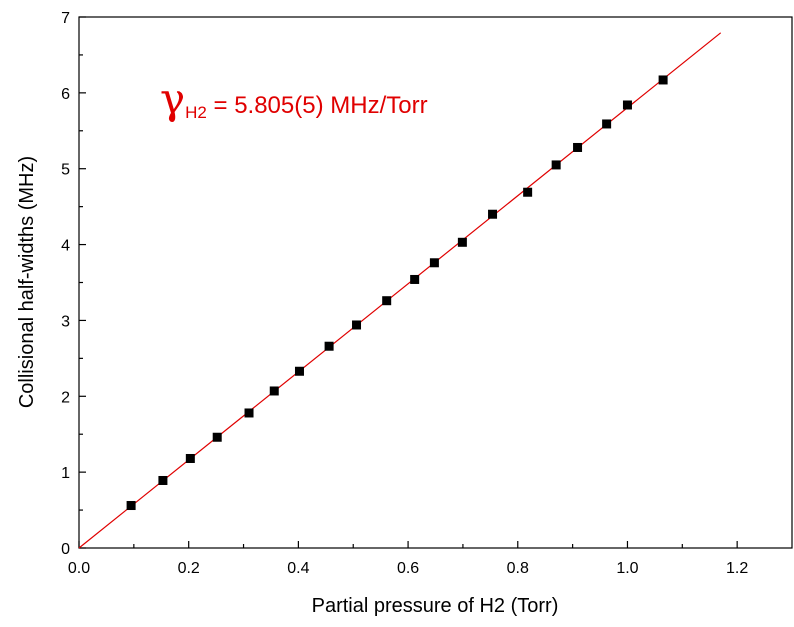  Describe the element at coordinates (435, 606) in the screenshot. I see `x-axis-label: Partial pressure of H2 (Torr)` at that location.